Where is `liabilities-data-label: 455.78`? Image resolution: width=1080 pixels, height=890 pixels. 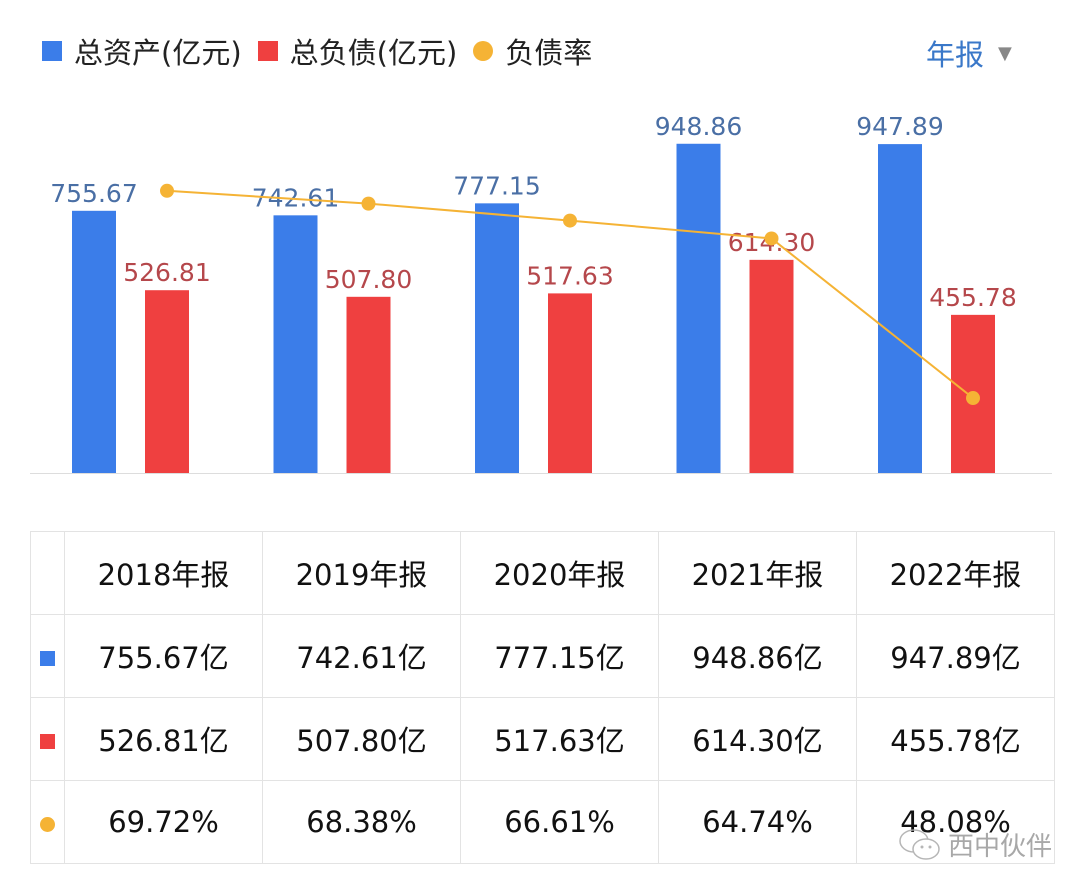 liabilities-data-label: 455.78 is located at coordinates (972, 297).